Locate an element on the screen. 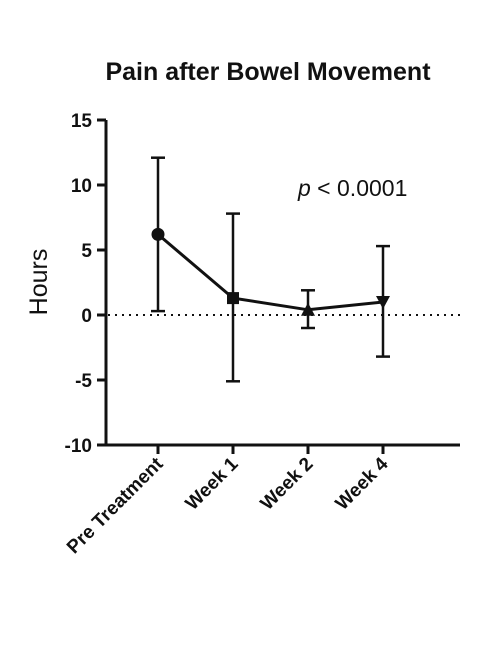 This screenshot has width=498, height=648. data-point-square is located at coordinates (233, 298).